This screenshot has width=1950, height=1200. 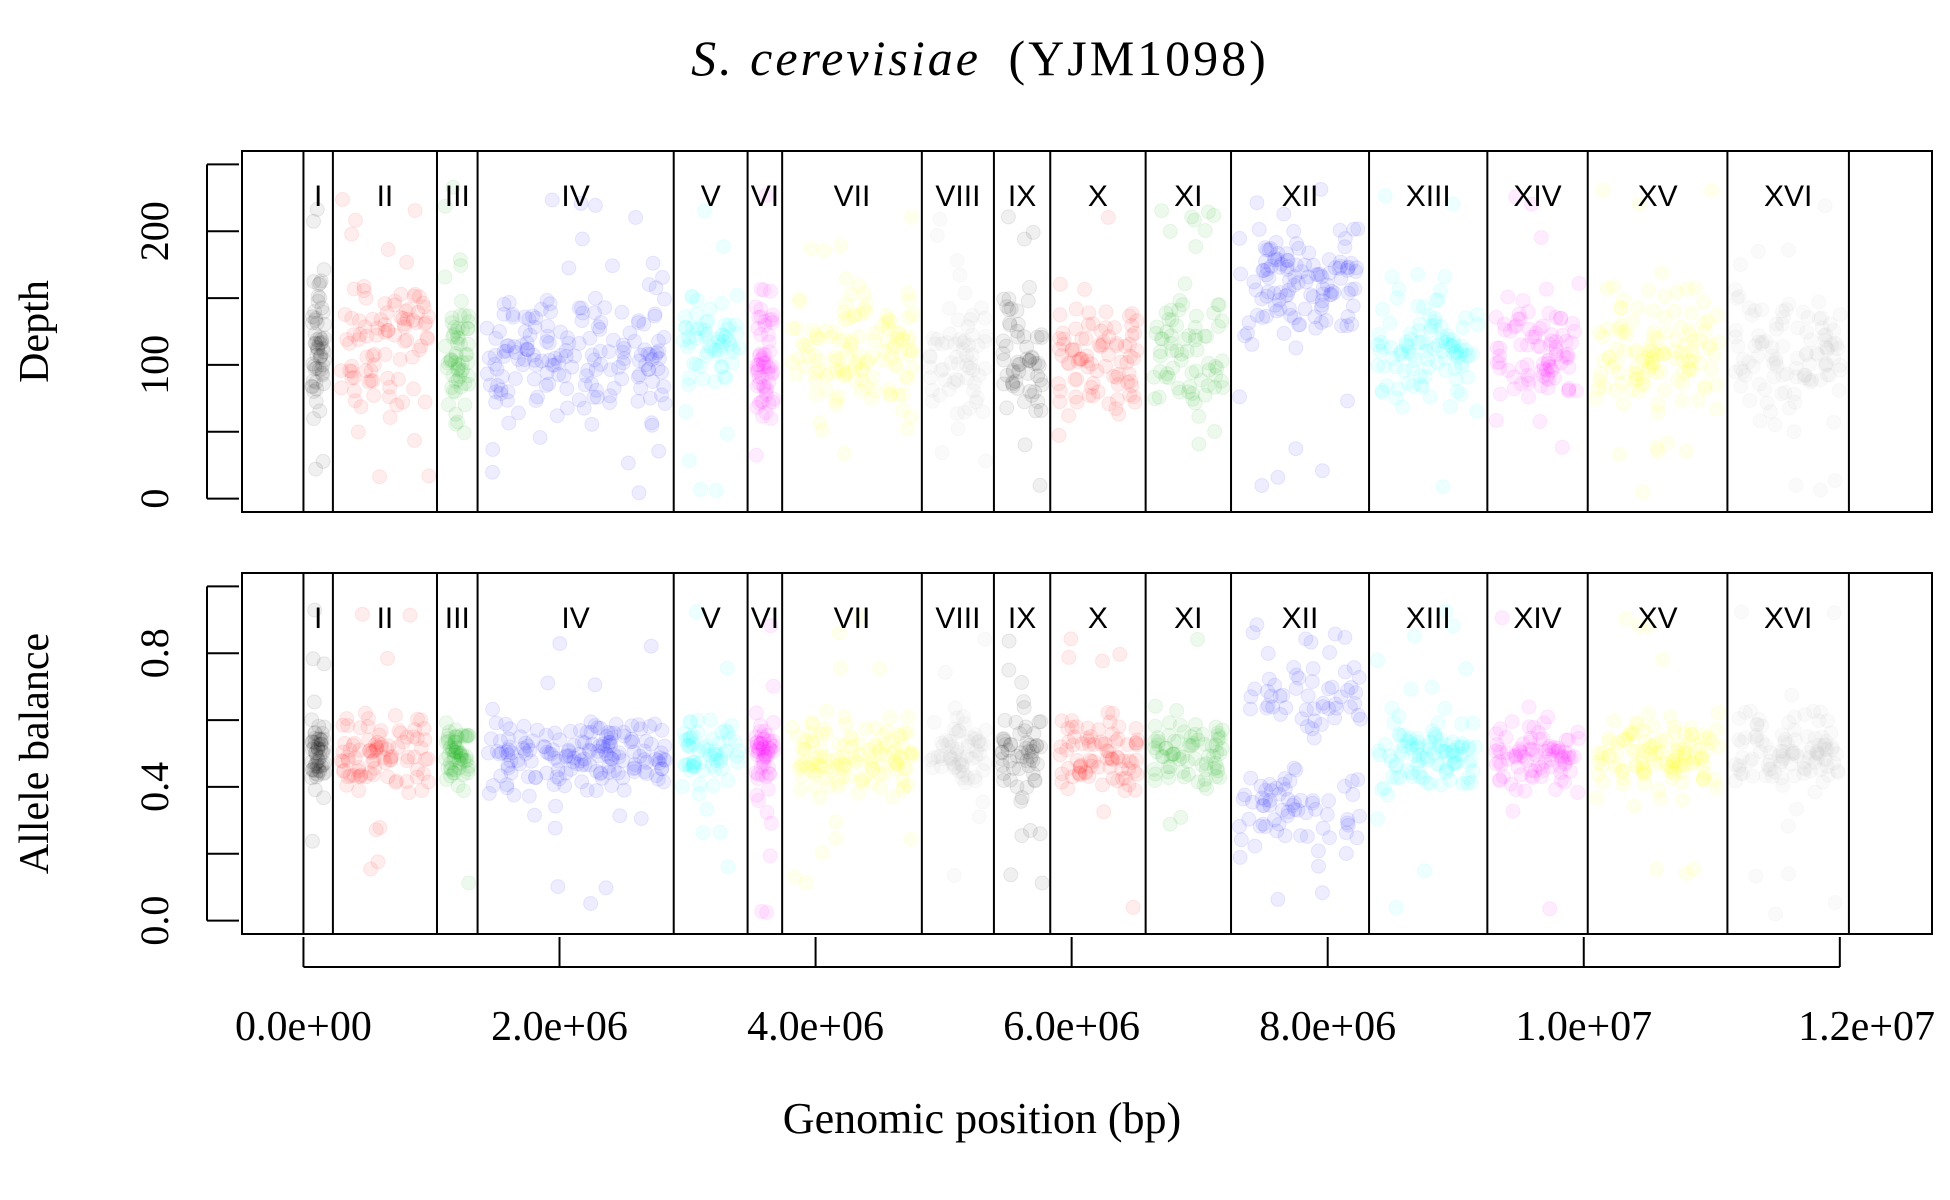 What do you see at coordinates (1300, 618) in the screenshot?
I see `chromosome-label-XII: XII` at bounding box center [1300, 618].